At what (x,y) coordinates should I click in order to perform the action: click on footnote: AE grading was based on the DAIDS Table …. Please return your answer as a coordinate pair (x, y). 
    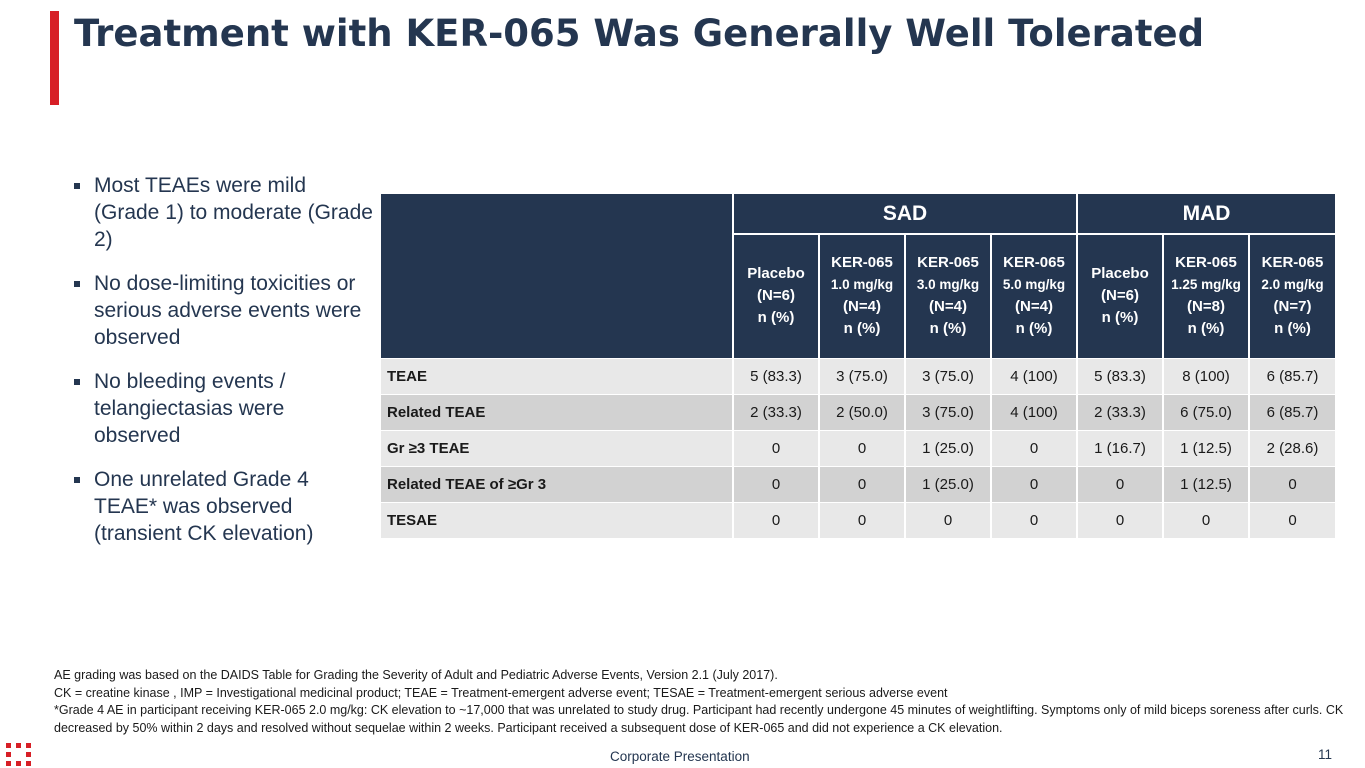
    Looking at the image, I should click on (416, 675).